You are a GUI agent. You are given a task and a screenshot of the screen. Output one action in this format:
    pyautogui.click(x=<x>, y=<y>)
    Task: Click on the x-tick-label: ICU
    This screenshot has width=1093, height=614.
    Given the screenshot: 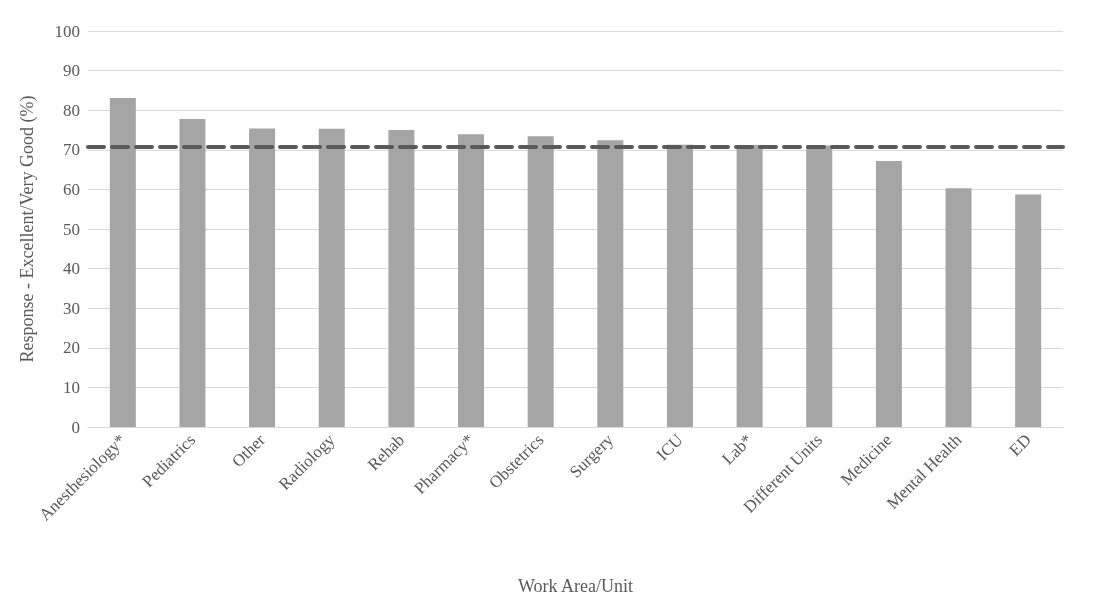 What is the action you would take?
    pyautogui.click(x=669, y=447)
    